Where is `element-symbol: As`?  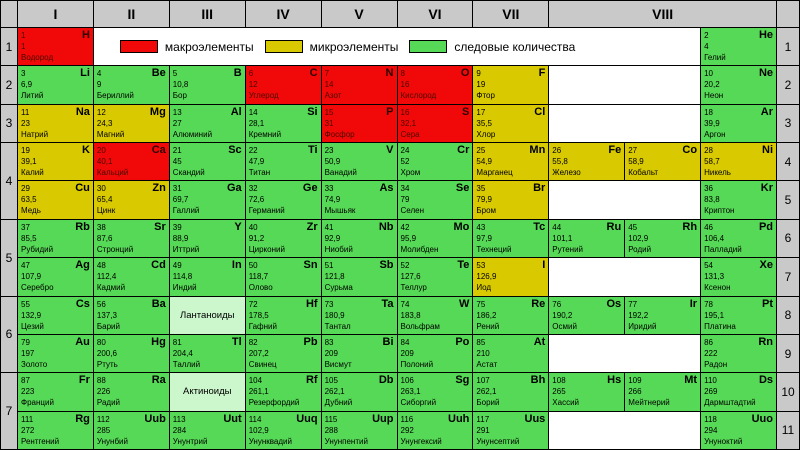 element-symbol: As is located at coordinates (386, 188).